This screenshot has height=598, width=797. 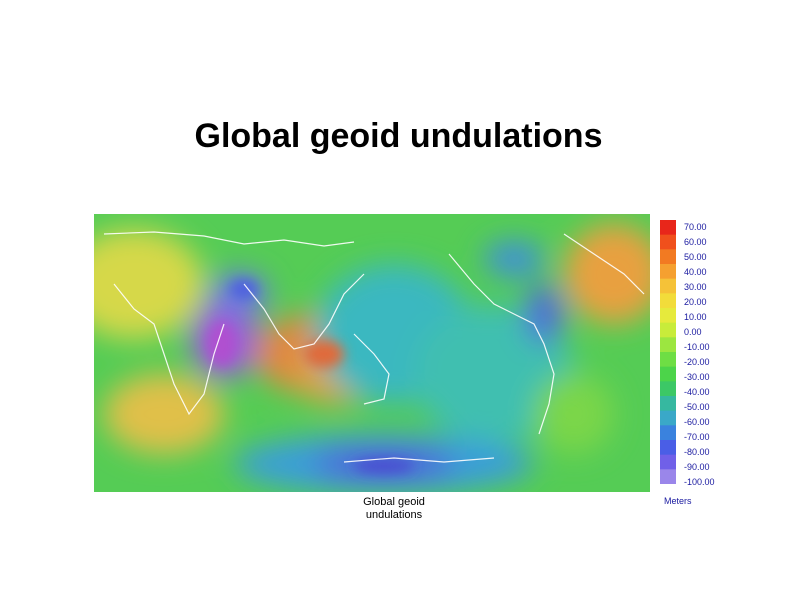 What do you see at coordinates (697, 347) in the screenshot?
I see `colorbar-label: -10.00` at bounding box center [697, 347].